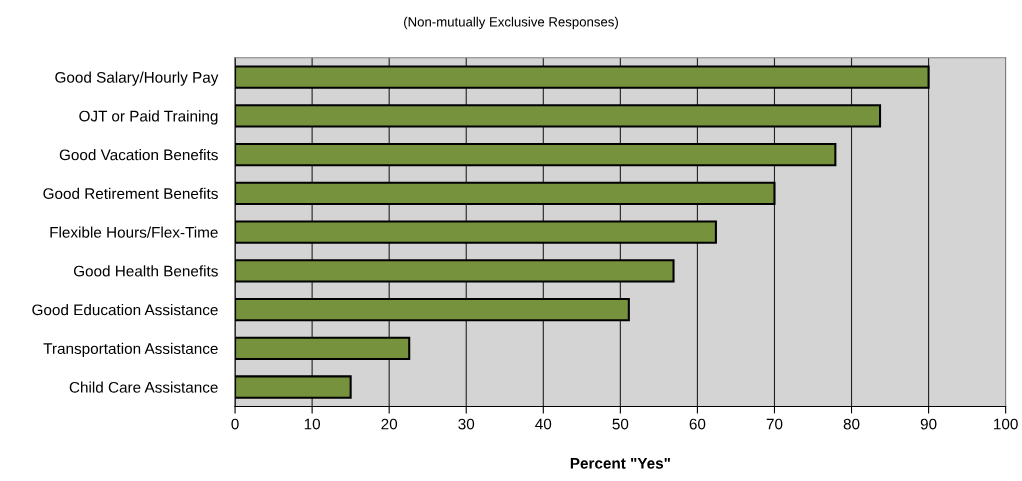 The image size is (1022, 481). What do you see at coordinates (620, 463) in the screenshot?
I see `x-axis-title: Percent "Yes"` at bounding box center [620, 463].